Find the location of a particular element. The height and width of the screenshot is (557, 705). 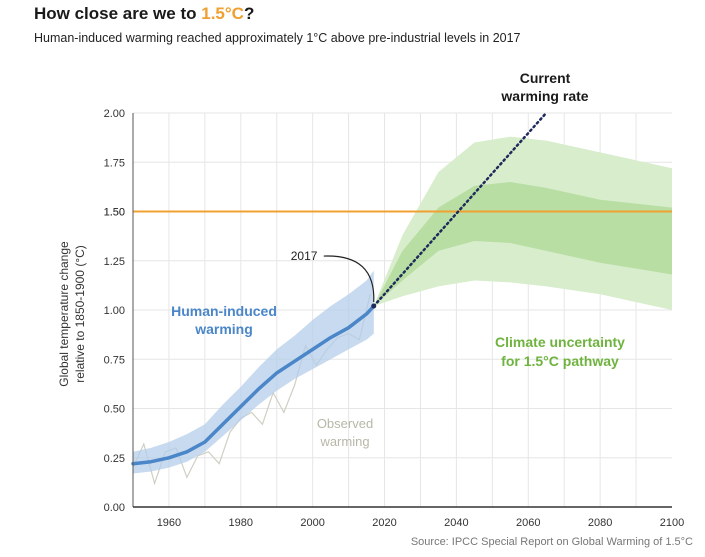

threshold-label: 1.50 is located at coordinates (114, 213).